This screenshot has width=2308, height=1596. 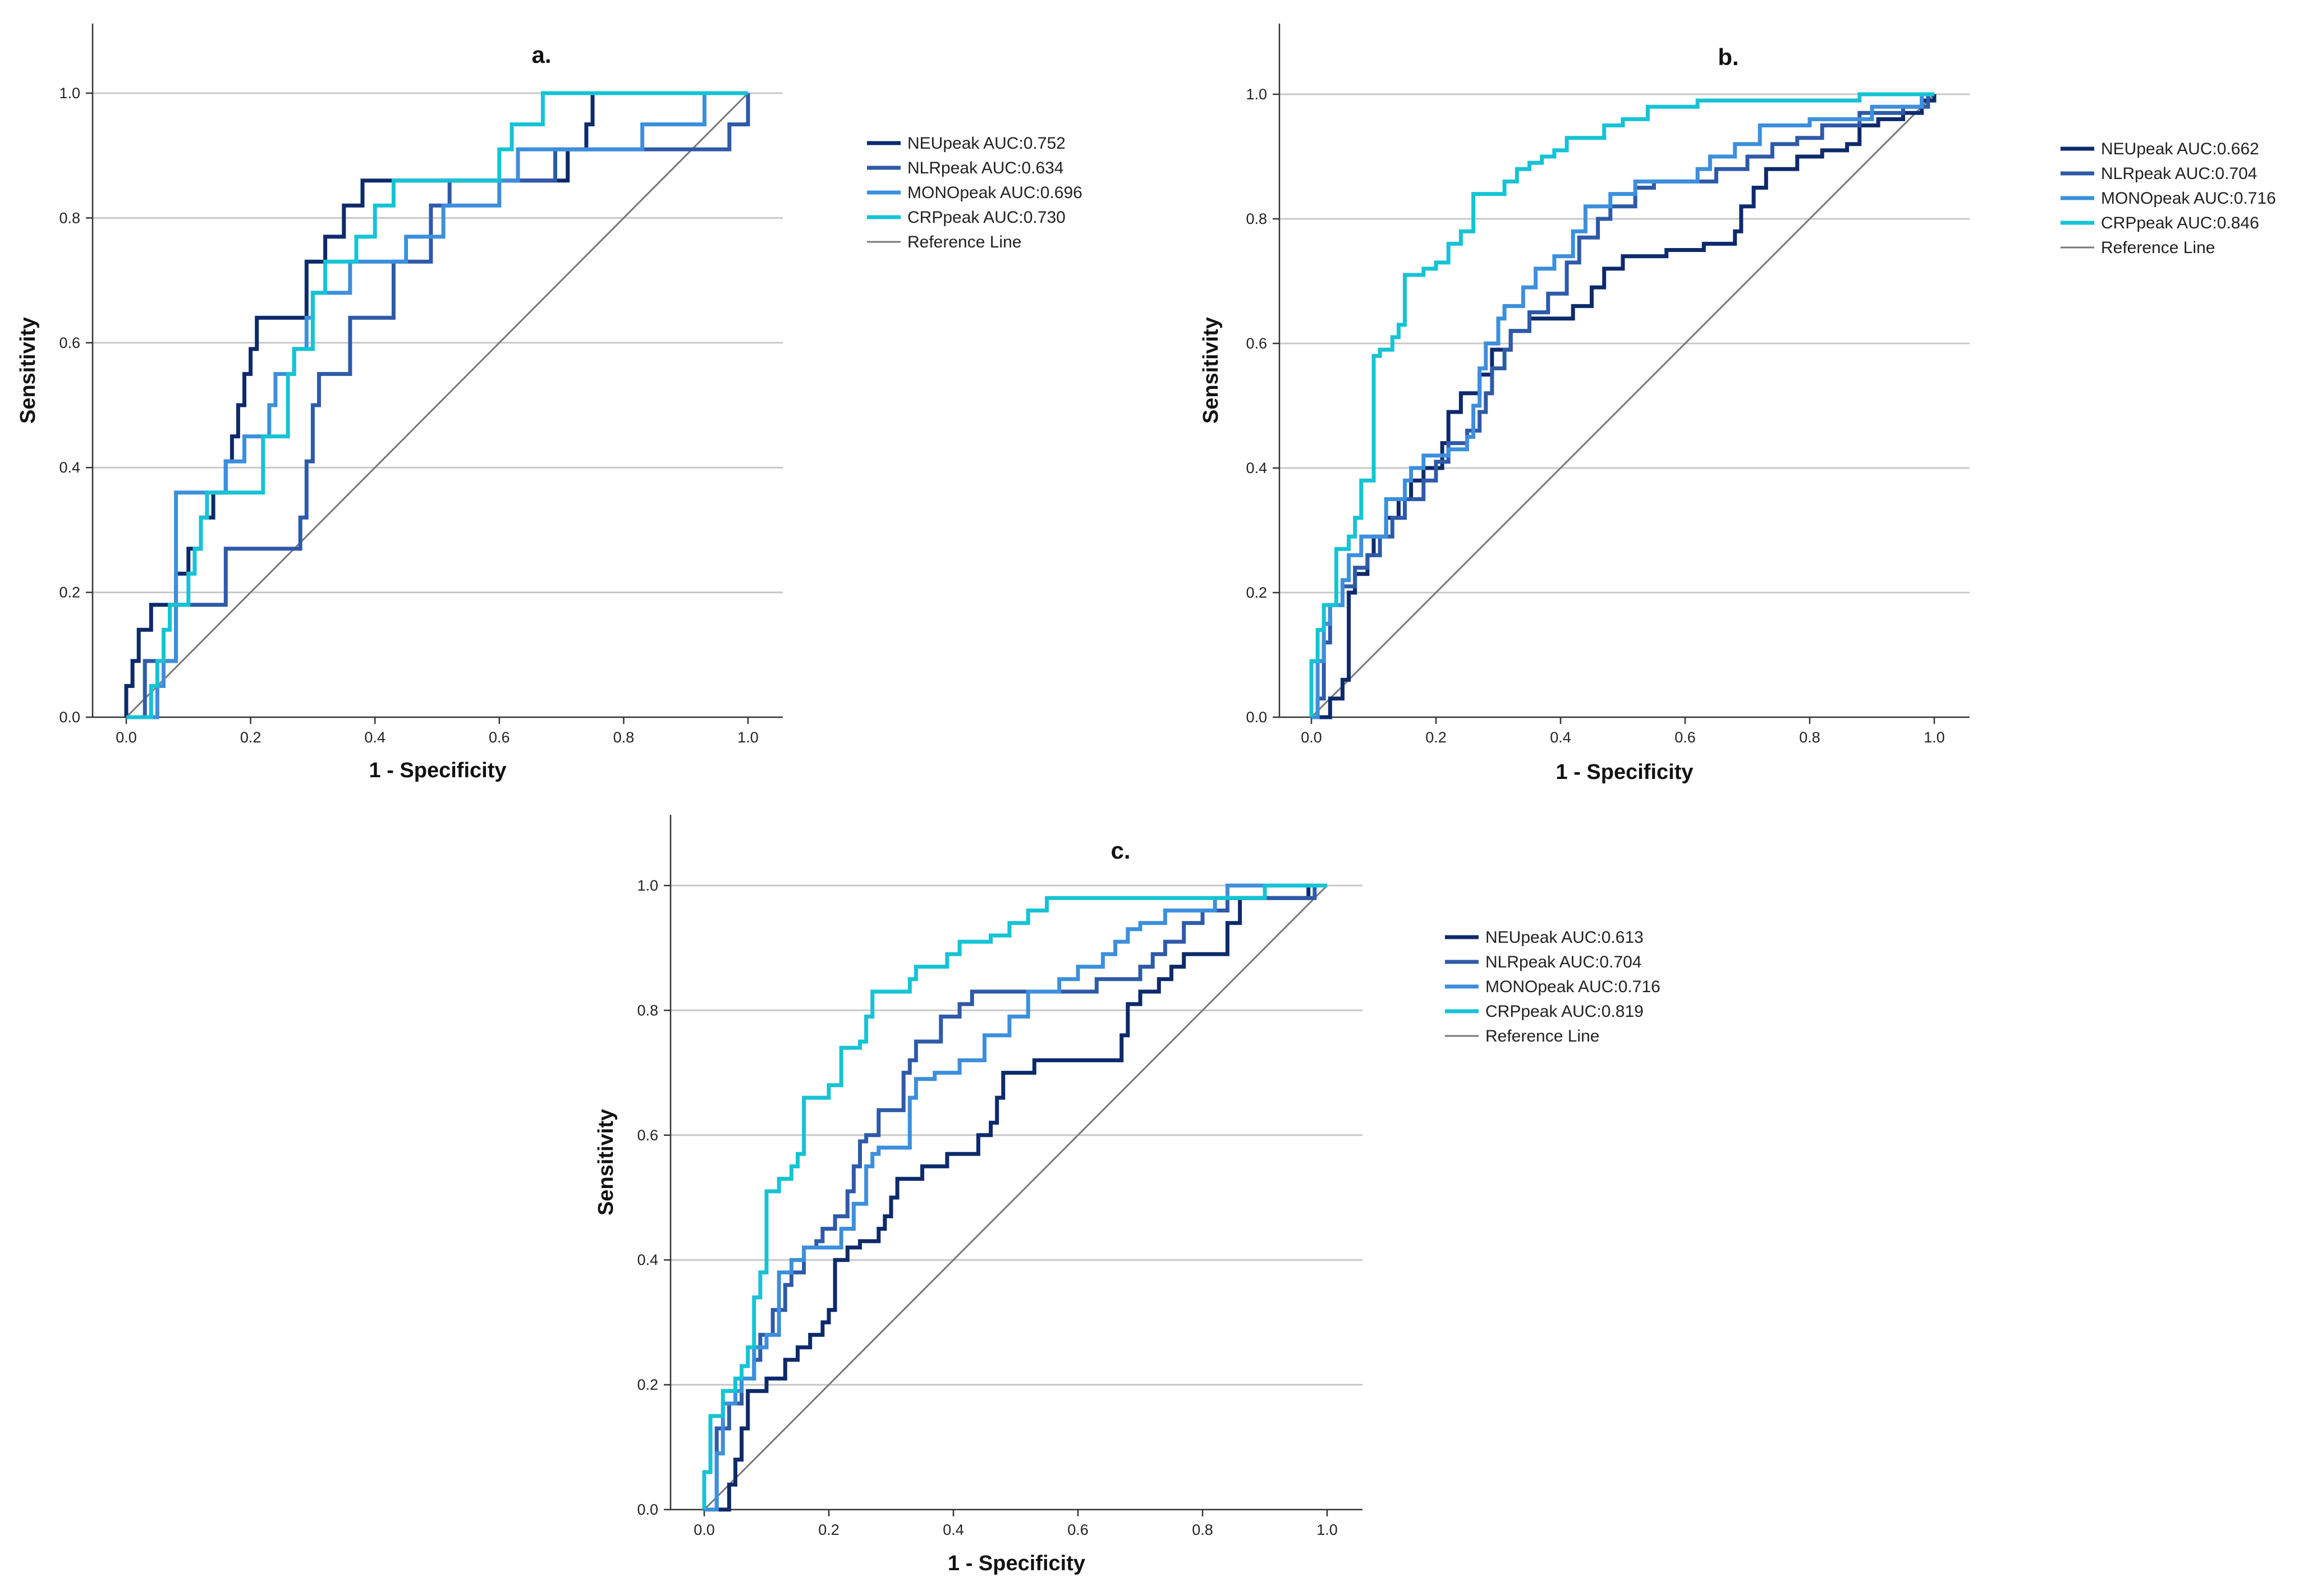 What do you see at coordinates (1564, 937) in the screenshot?
I see `legend-label: NEUpeak AUC:0.613` at bounding box center [1564, 937].